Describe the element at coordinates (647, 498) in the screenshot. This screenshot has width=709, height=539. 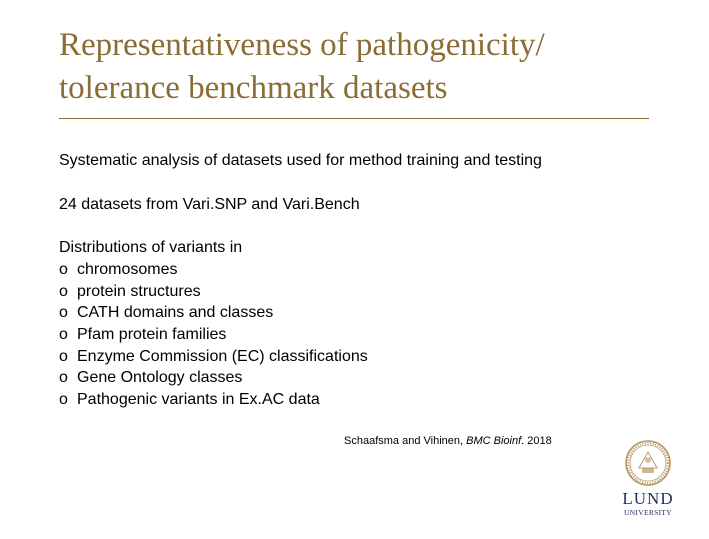
I see `logo-wordmark: LUND` at that location.